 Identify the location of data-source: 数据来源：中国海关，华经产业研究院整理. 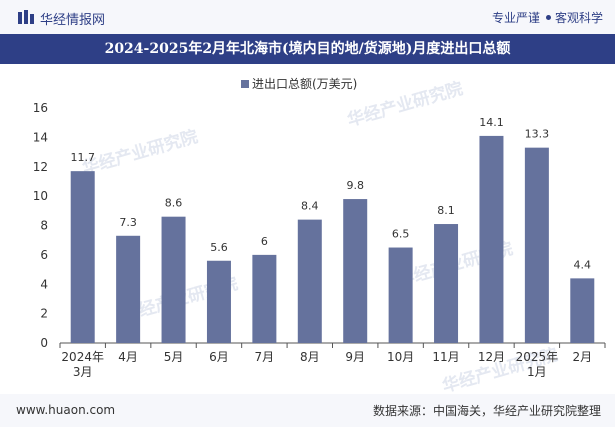
(486, 411).